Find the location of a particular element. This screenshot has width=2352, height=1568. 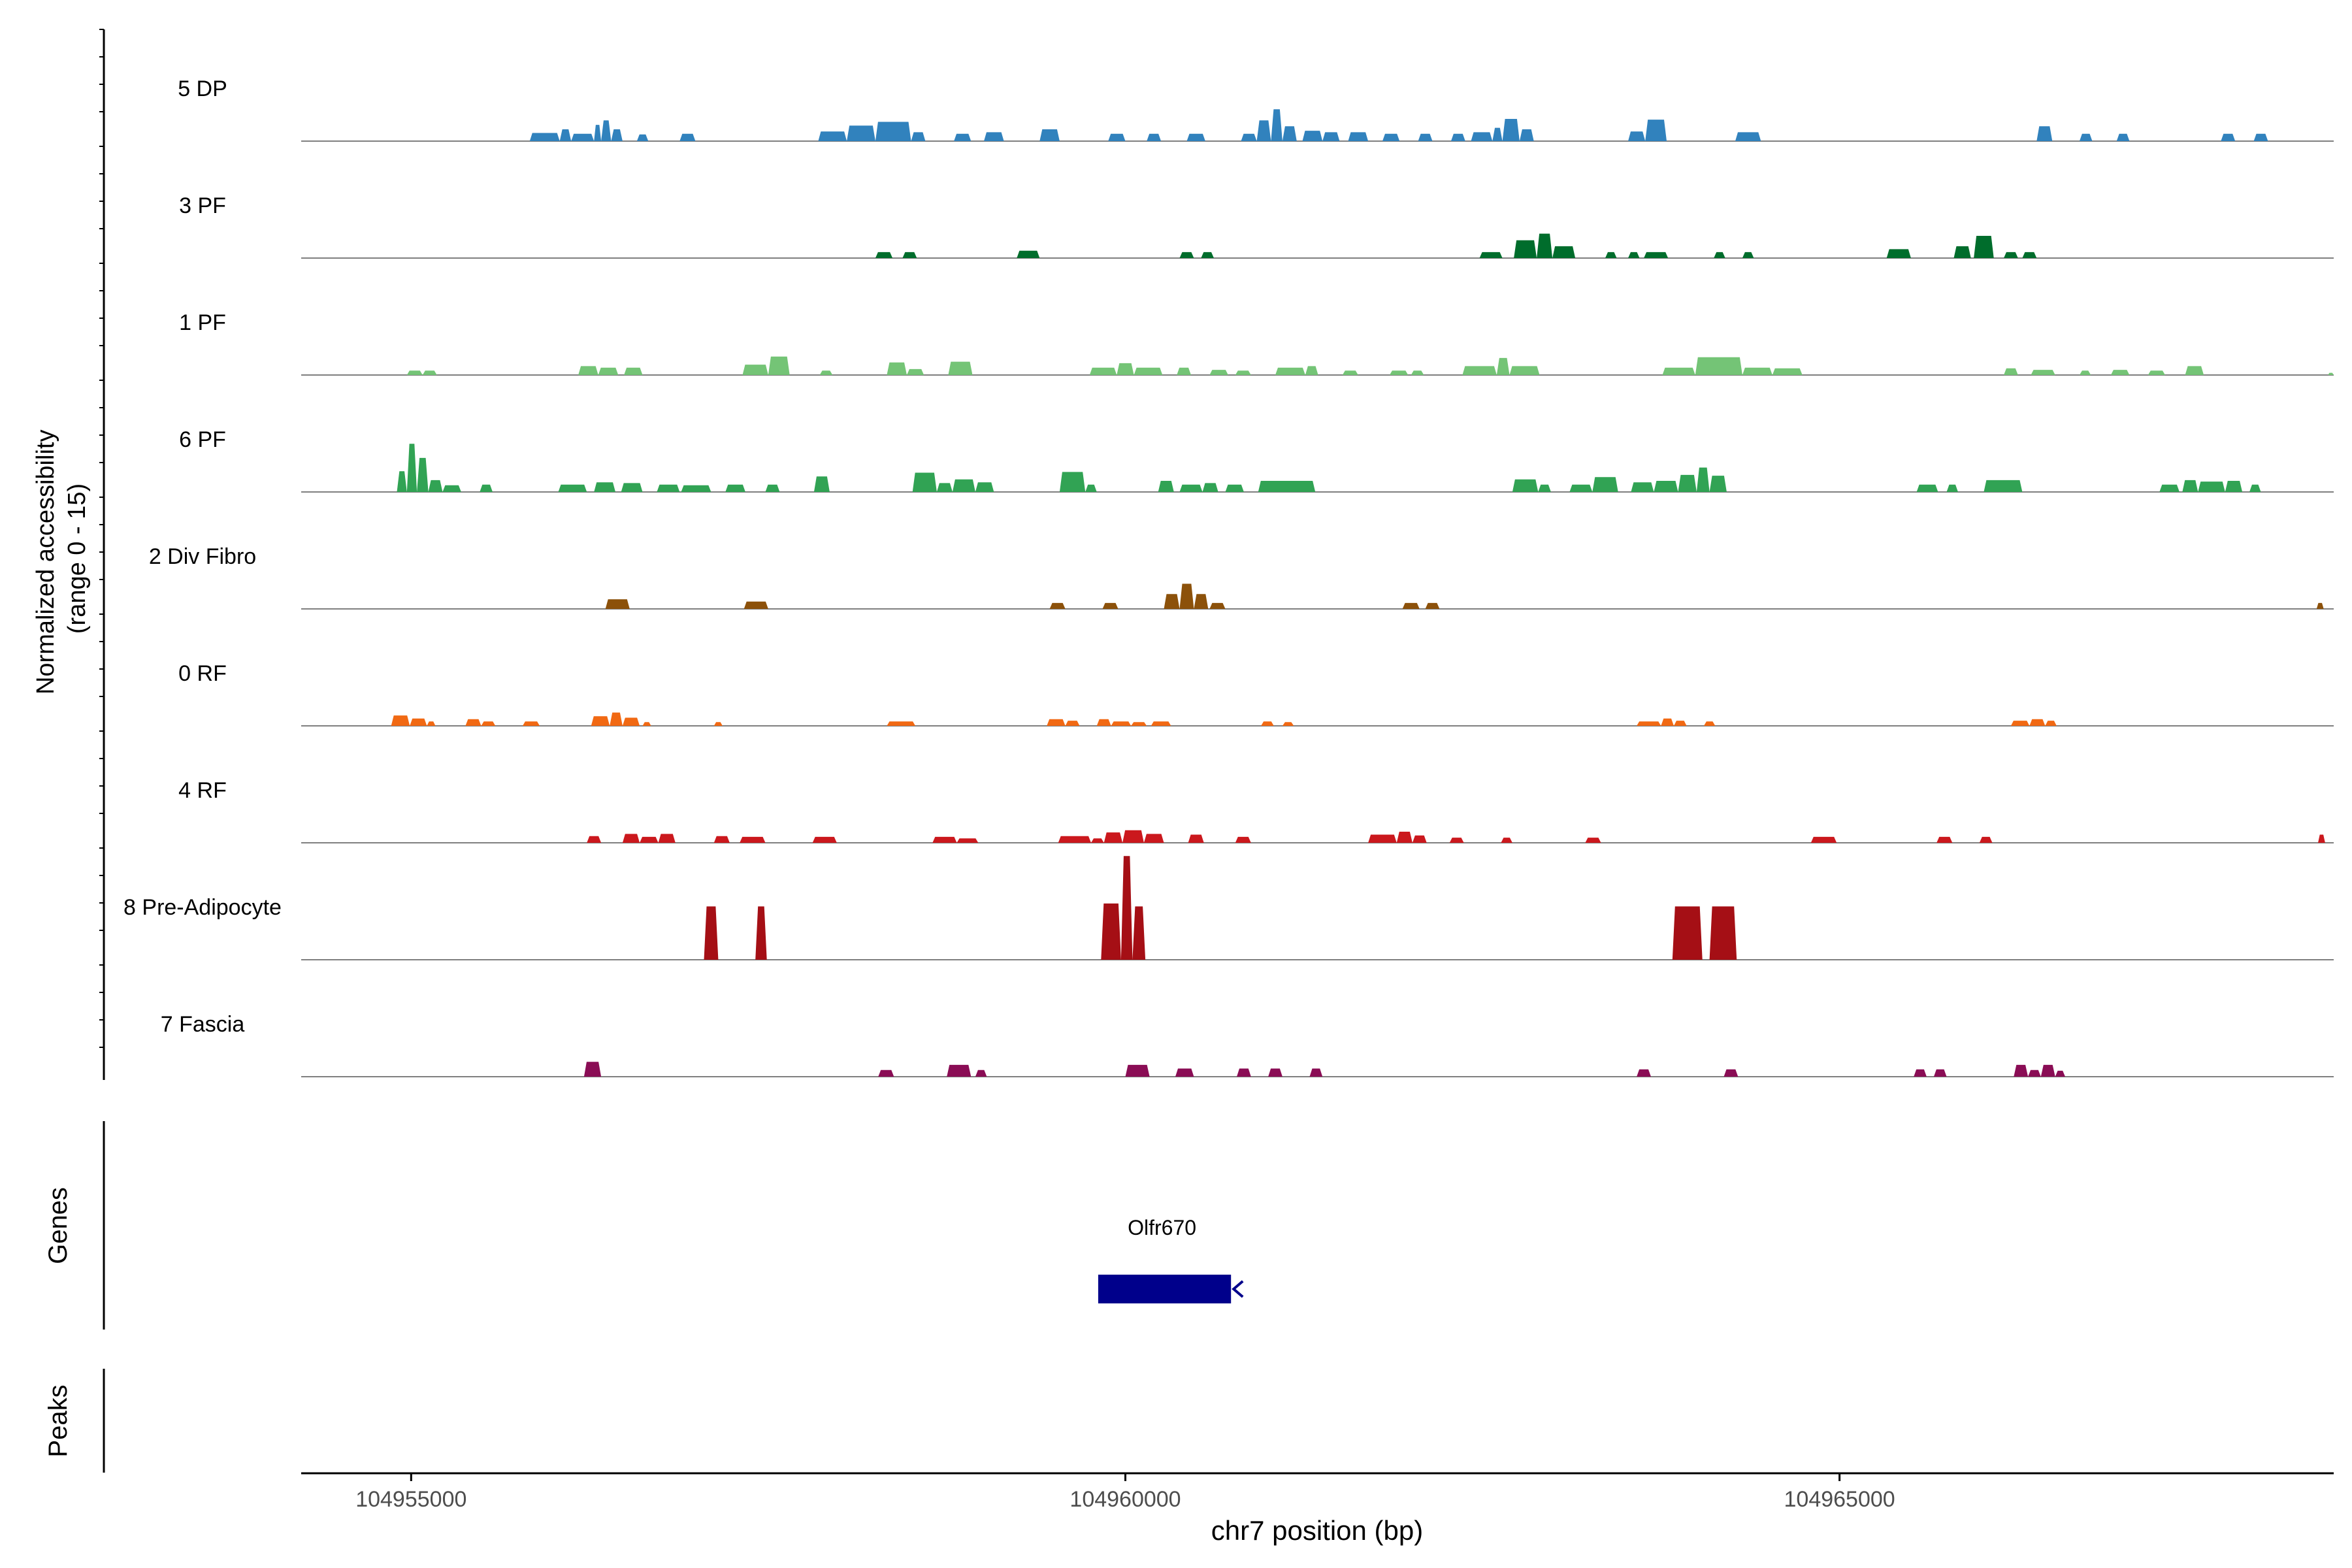

accessibility-y-label: Normalized accessibility (range 0 - 15) is located at coordinates (61, 558).